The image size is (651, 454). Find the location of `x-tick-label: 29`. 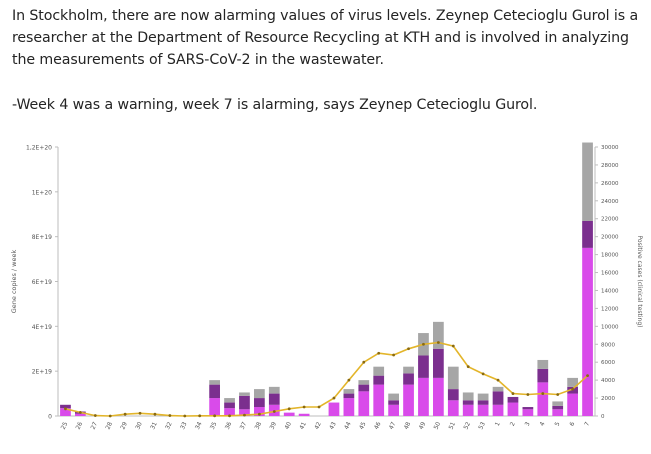

x-tick-label: 29 is located at coordinates (124, 426).